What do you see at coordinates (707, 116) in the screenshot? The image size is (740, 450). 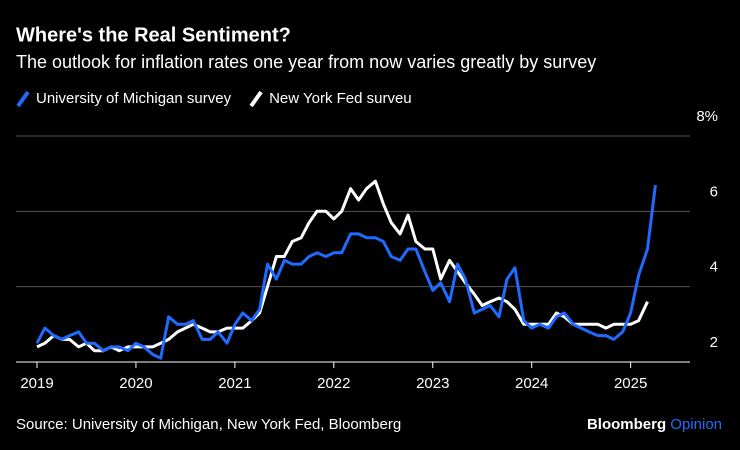 I see `y-tick-label: 8%` at bounding box center [707, 116].